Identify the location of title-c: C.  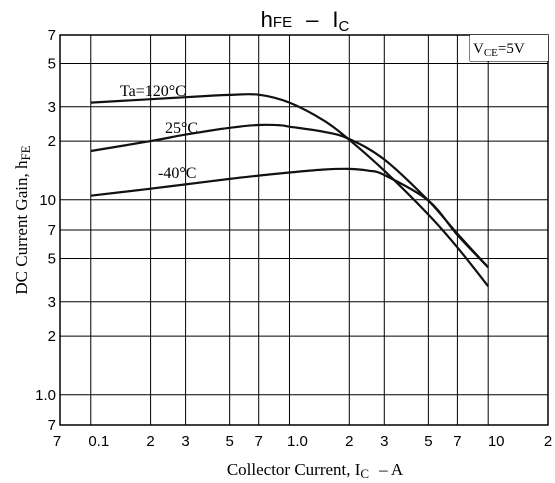
(343, 26).